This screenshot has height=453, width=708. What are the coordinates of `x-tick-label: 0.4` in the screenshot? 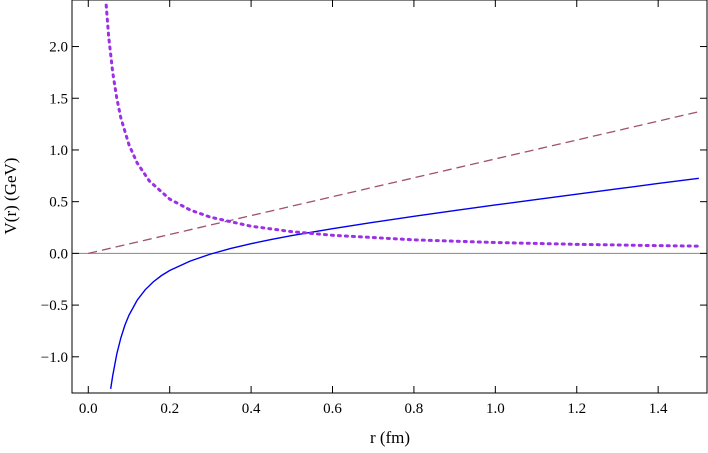 It's located at (251, 409).